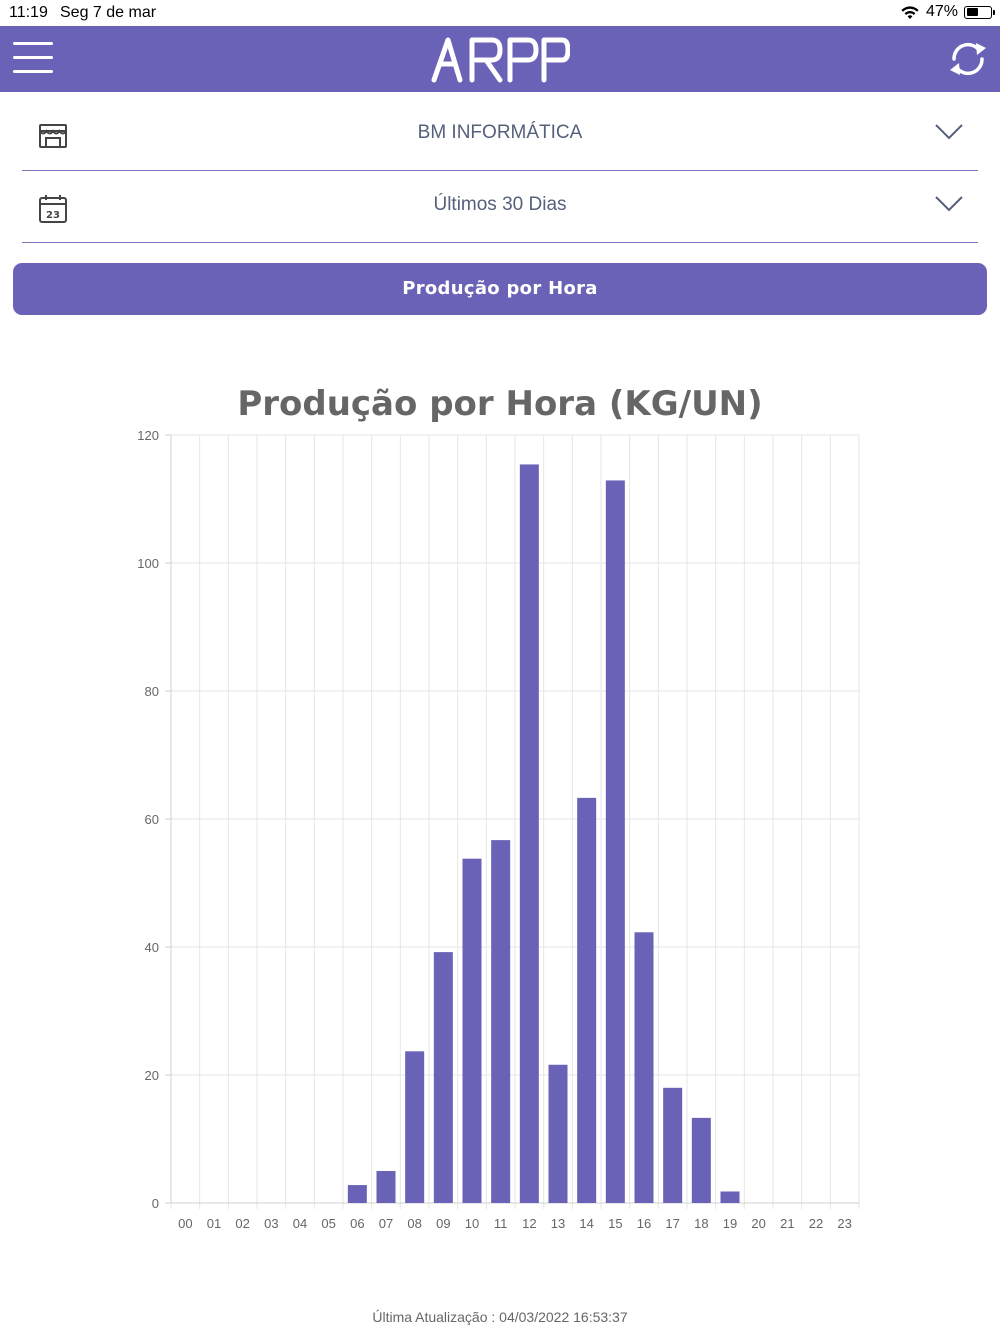 The width and height of the screenshot is (1000, 1334). What do you see at coordinates (152, 947) in the screenshot?
I see `y-tick-label: 40` at bounding box center [152, 947].